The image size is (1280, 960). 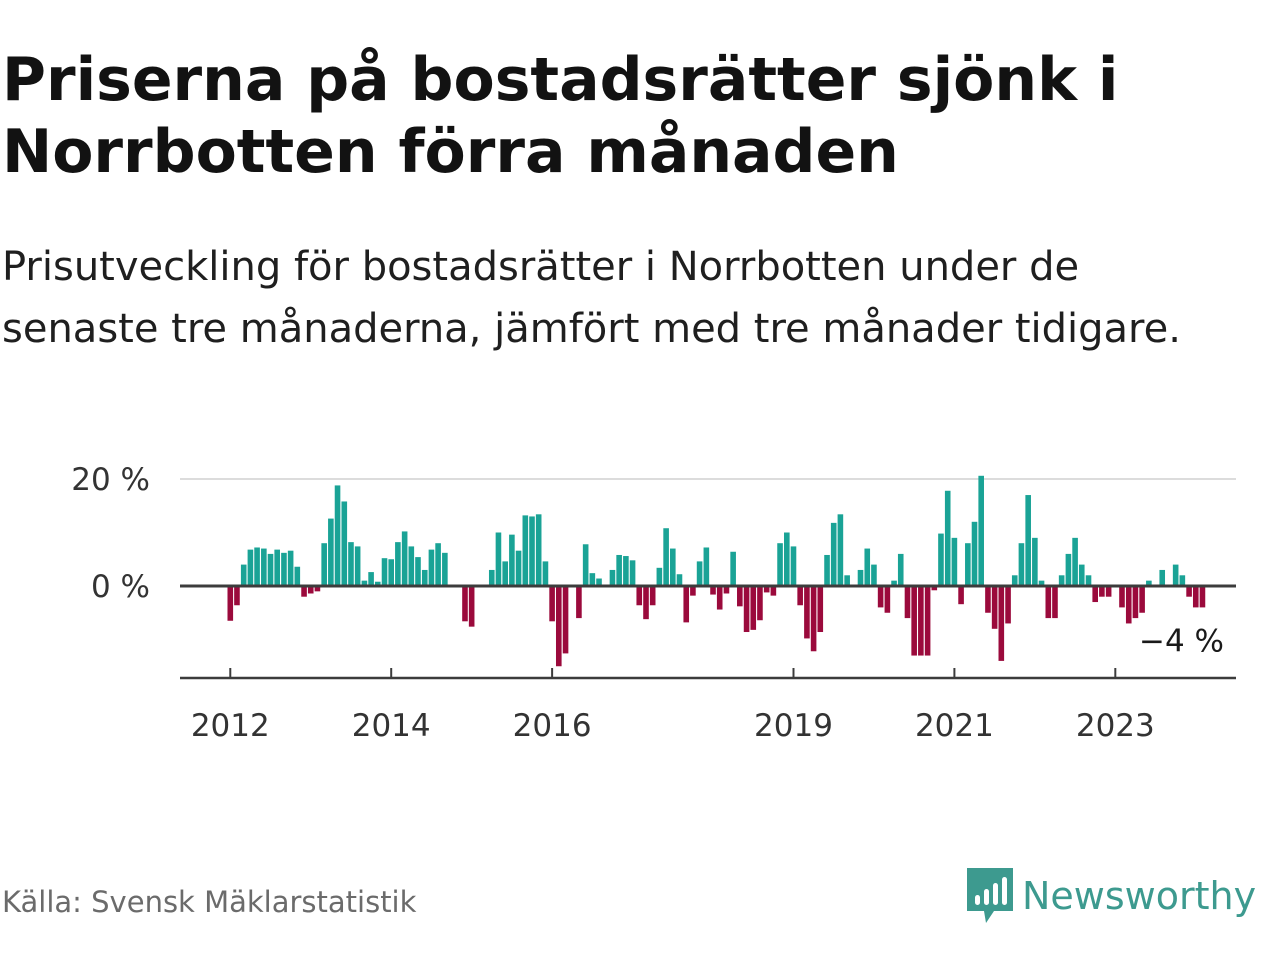 What do you see at coordinates (110, 480) in the screenshot?
I see `y-tick-label: 20 %` at bounding box center [110, 480].